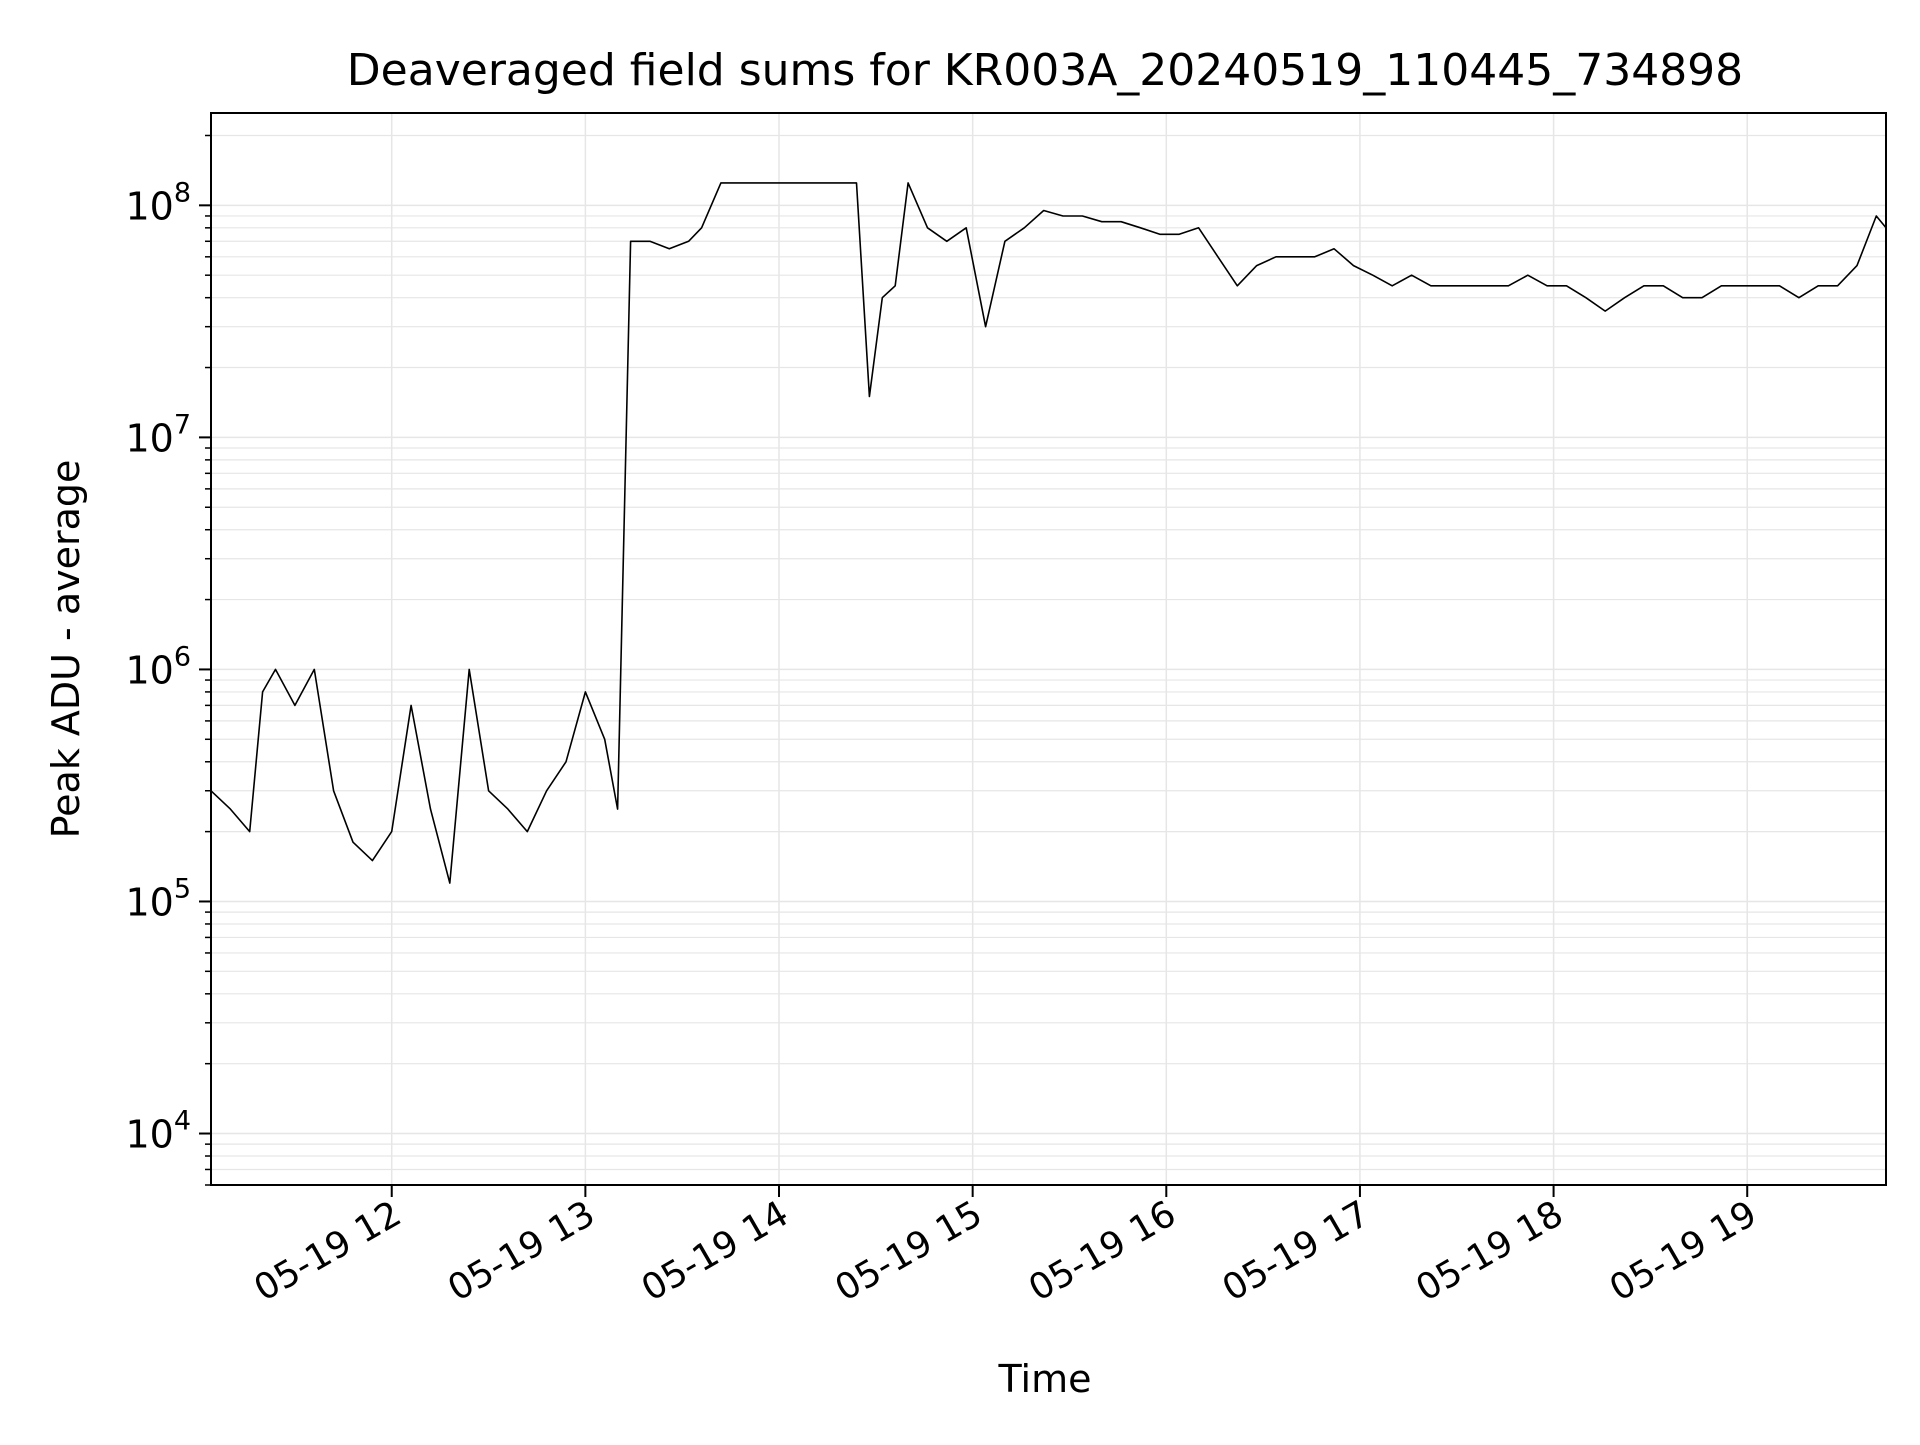 Image resolution: width=1920 pixels, height=1445 pixels. I want to click on y-tick-exponent: 8, so click(182, 192).